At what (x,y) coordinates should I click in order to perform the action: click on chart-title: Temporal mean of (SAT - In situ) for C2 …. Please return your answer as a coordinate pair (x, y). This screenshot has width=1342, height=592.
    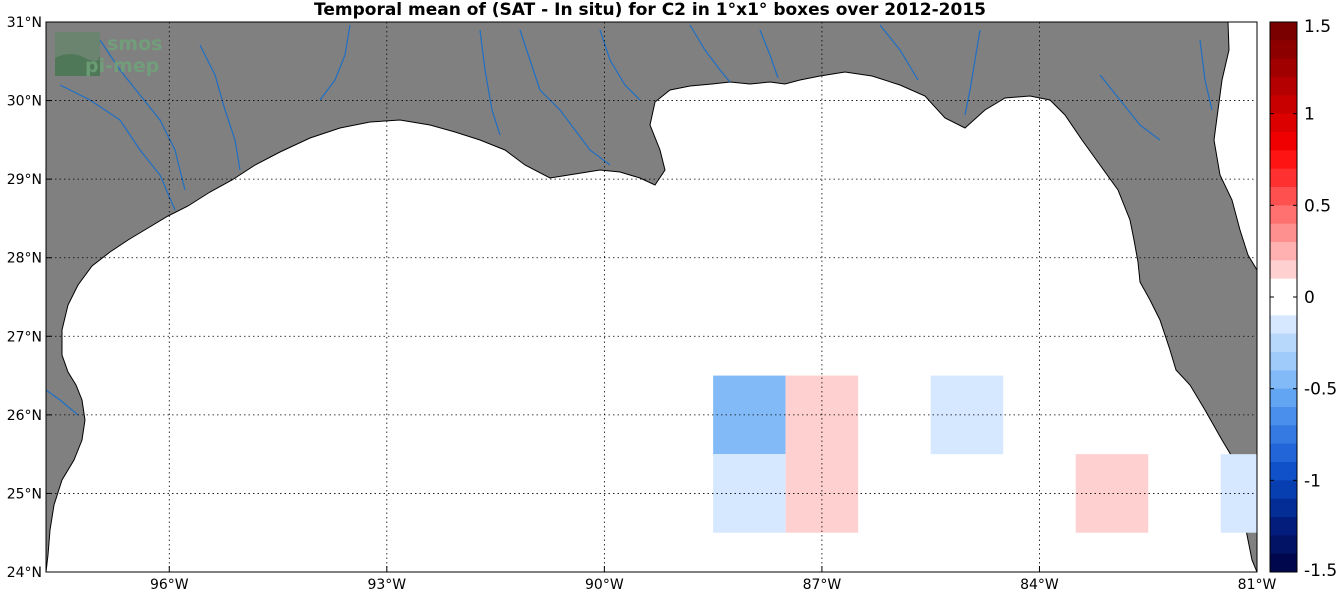
    Looking at the image, I should click on (650, 10).